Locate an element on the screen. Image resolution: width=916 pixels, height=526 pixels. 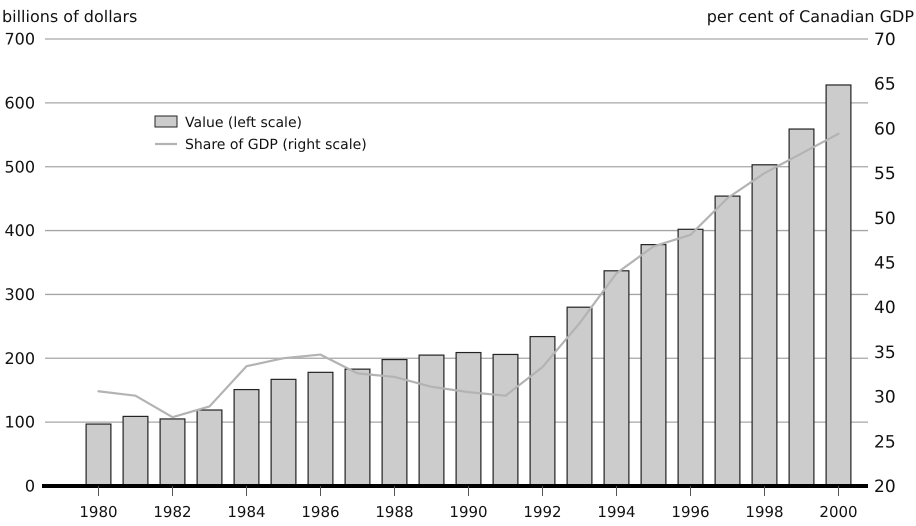
x-tick-label: 1982 is located at coordinates (172, 512).